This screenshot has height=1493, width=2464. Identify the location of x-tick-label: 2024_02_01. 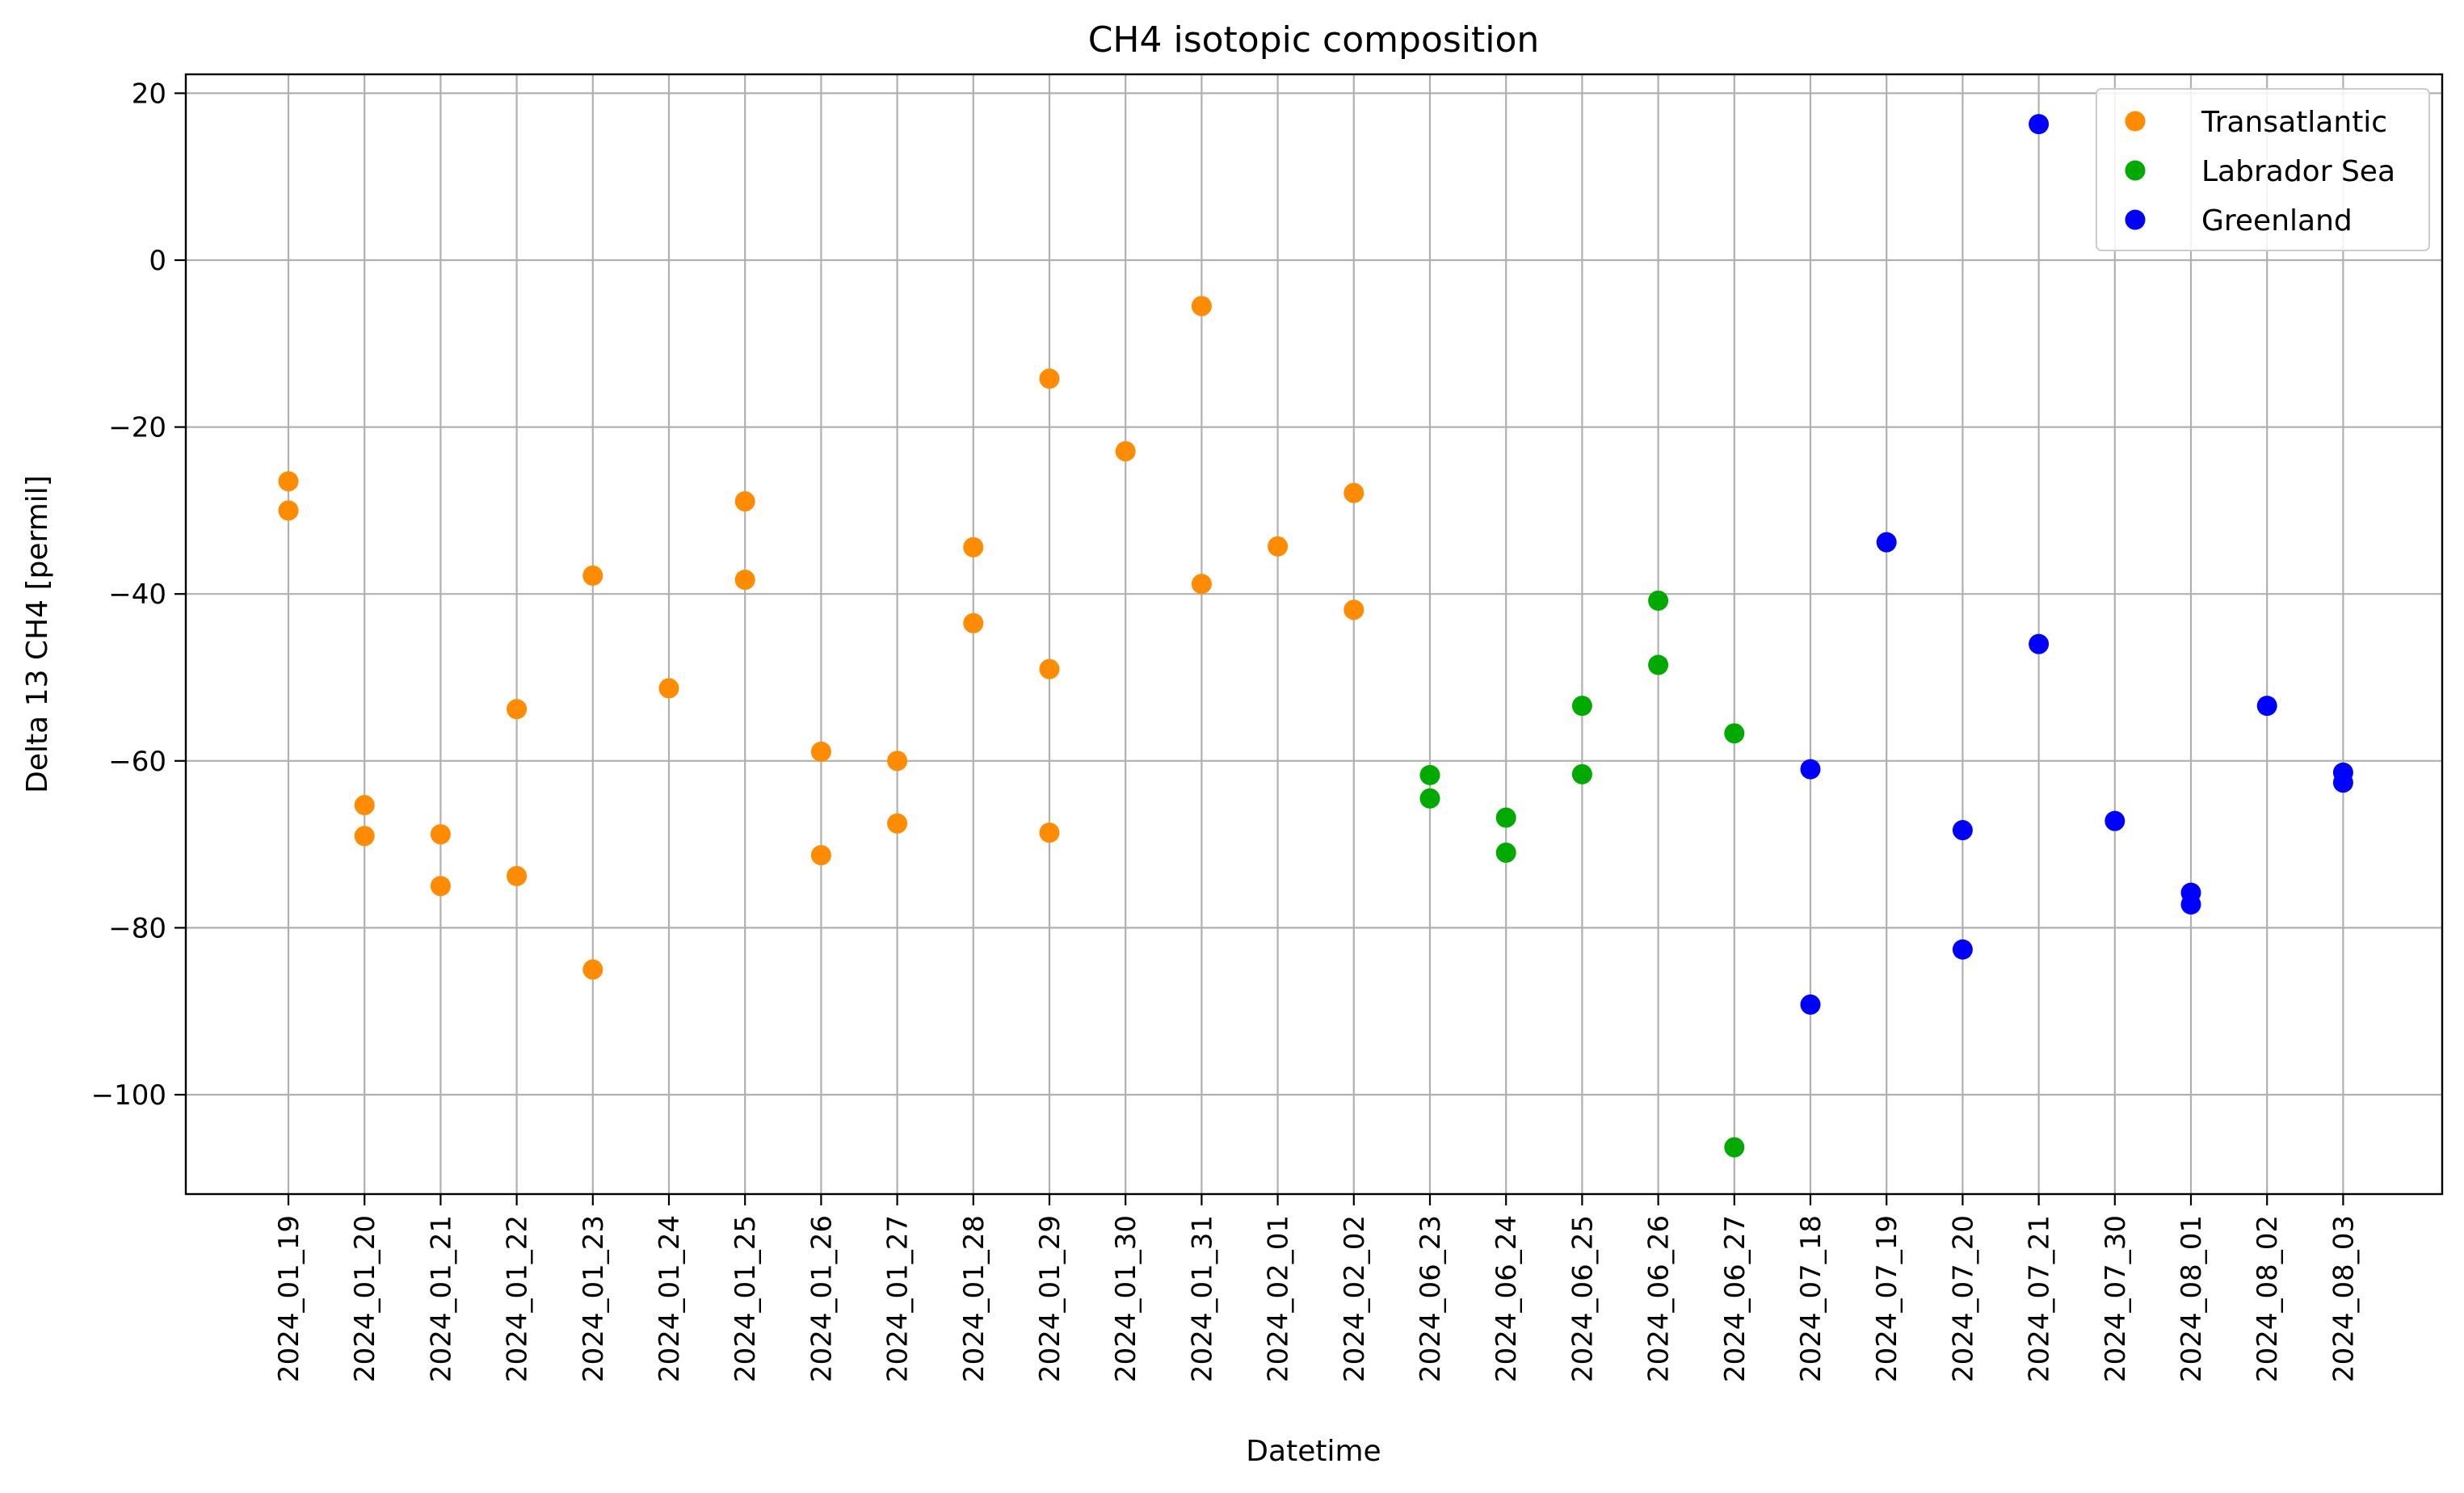
(1279, 1299).